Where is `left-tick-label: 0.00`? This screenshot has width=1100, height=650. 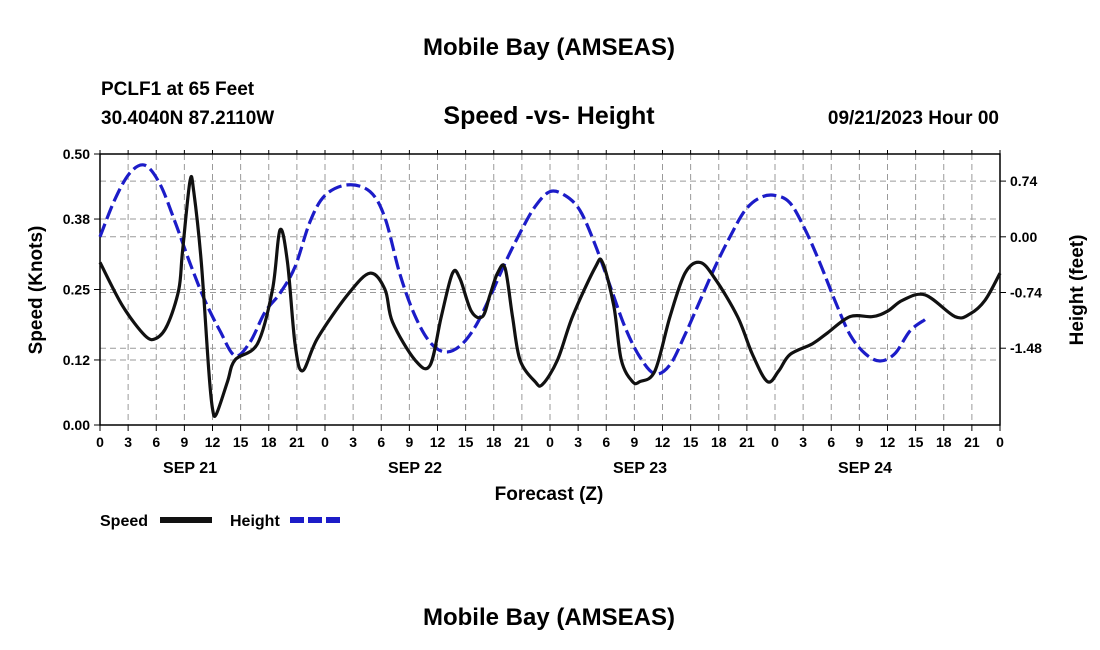 left-tick-label: 0.00 is located at coordinates (76, 425).